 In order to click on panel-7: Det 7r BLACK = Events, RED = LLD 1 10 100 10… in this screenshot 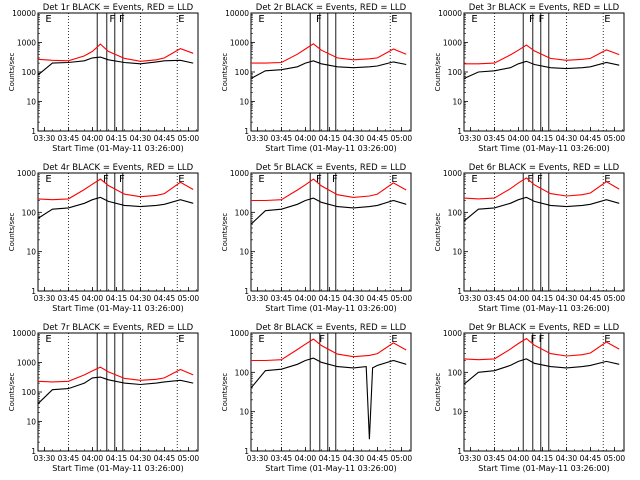, I will do `click(103, 398)`.